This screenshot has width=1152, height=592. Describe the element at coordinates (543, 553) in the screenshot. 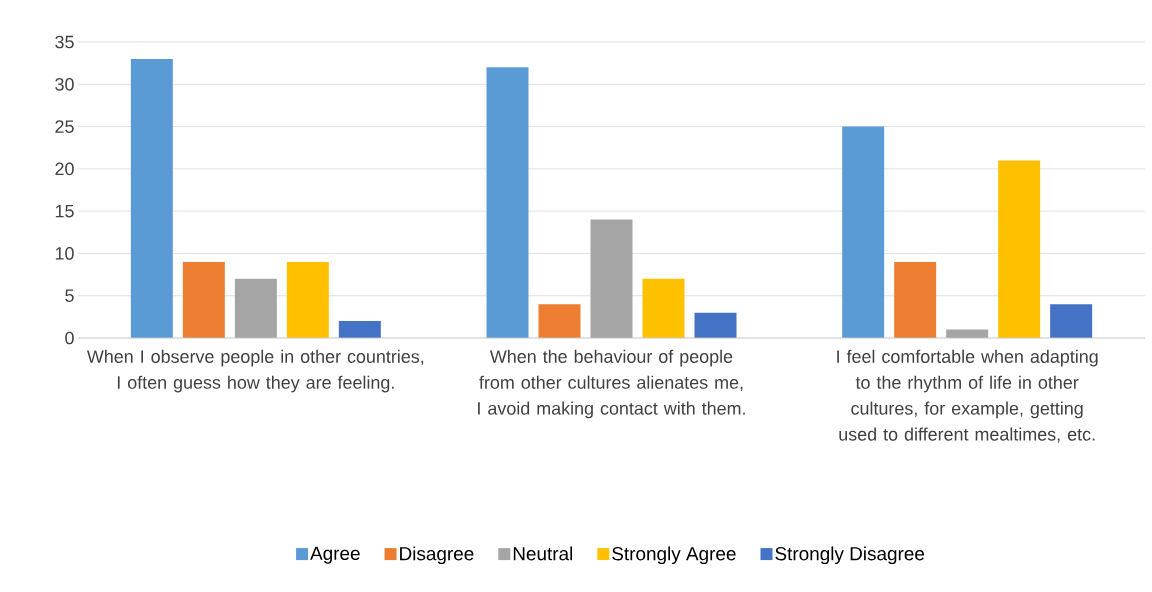

I see `legend-label: Neutral` at that location.